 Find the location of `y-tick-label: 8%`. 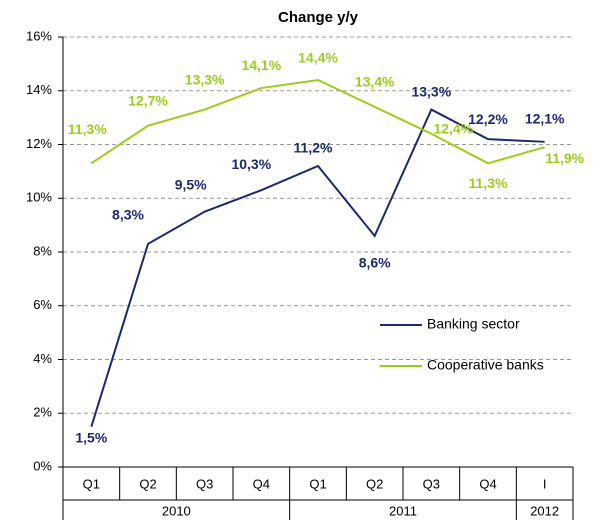

y-tick-label: 8% is located at coordinates (42, 250).